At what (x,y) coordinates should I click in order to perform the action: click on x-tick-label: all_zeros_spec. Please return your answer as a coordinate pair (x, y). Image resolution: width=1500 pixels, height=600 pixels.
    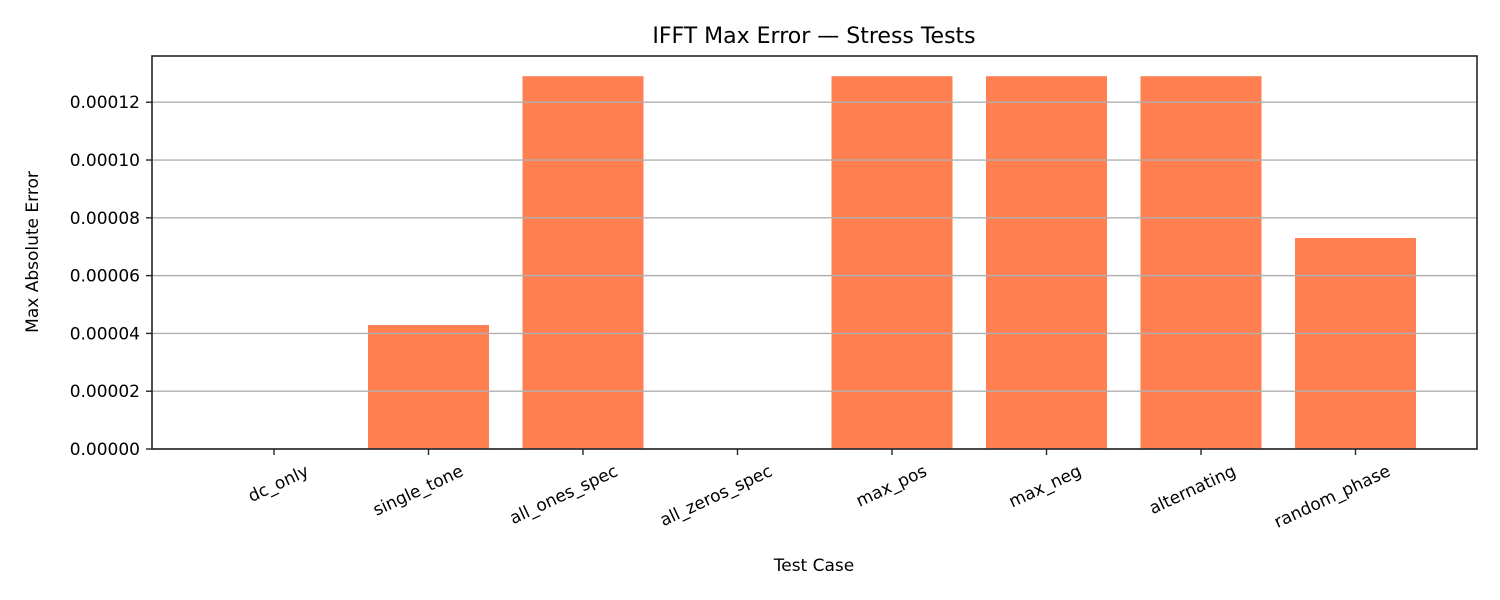
    Looking at the image, I should click on (716, 496).